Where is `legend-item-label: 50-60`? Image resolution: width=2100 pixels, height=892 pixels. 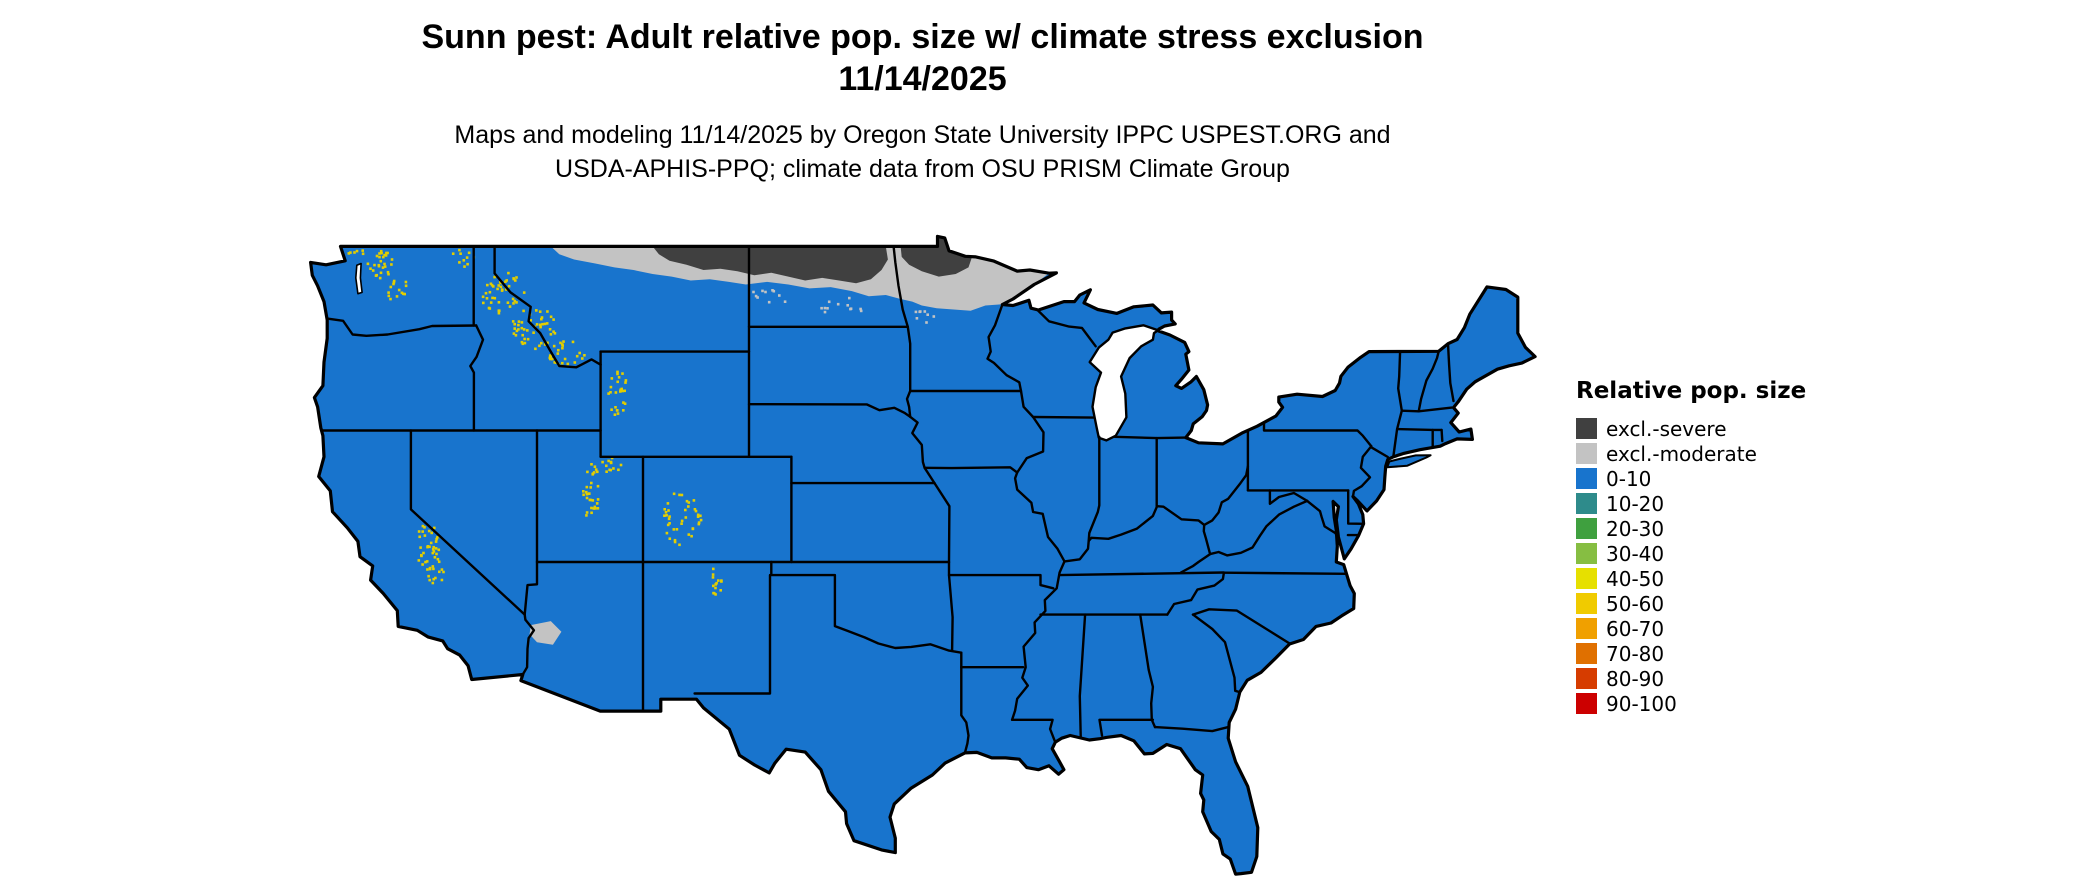
legend-item-label: 50-60 is located at coordinates (1635, 603).